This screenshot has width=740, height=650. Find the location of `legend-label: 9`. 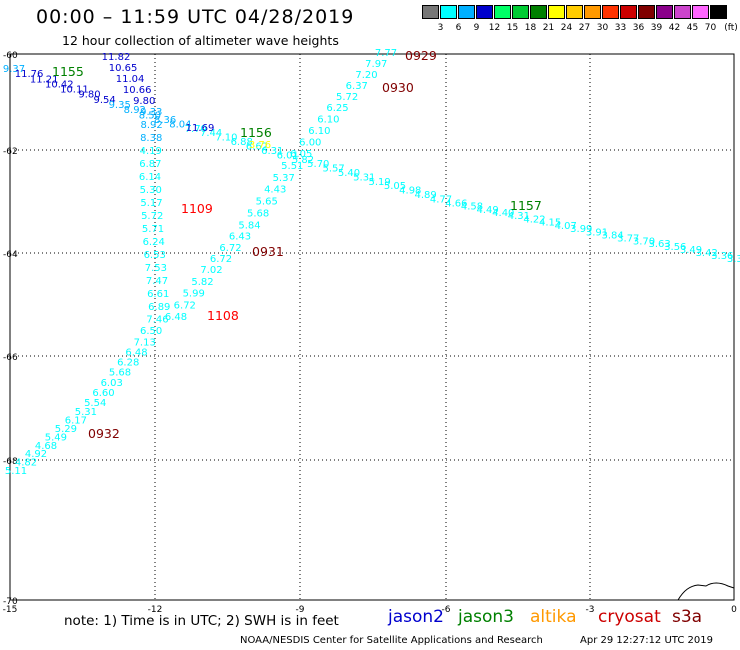

legend-label: 9 is located at coordinates (476, 28).